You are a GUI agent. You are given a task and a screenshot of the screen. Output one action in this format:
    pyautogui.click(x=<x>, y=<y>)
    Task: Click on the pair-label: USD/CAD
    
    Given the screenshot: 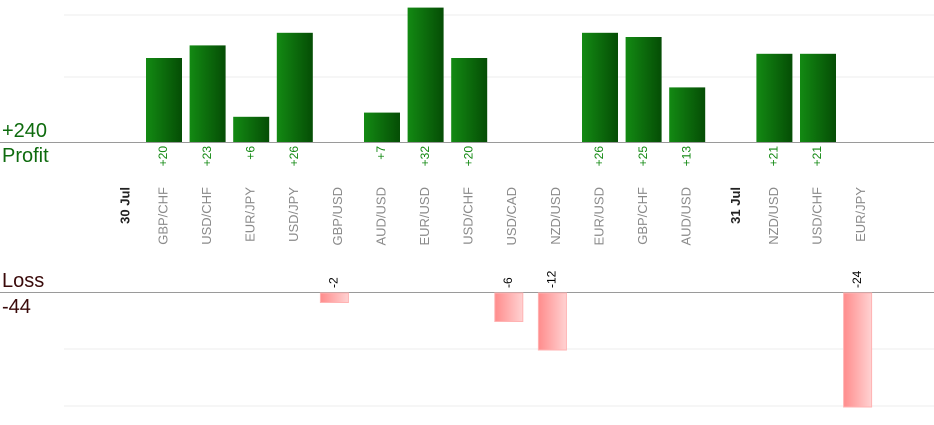 What is the action you would take?
    pyautogui.click(x=511, y=216)
    